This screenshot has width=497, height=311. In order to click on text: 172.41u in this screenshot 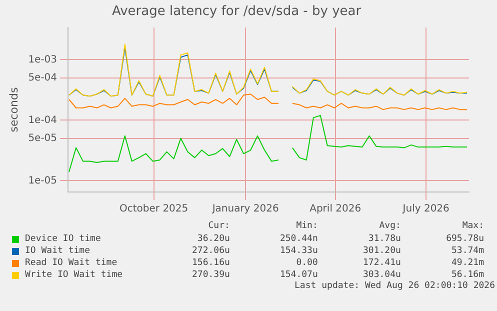, I will do `click(381, 263)`.